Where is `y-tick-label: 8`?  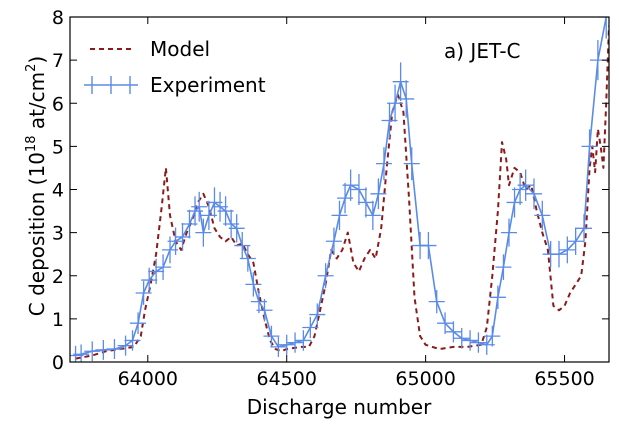
y-tick-label: 8 is located at coordinates (58, 18).